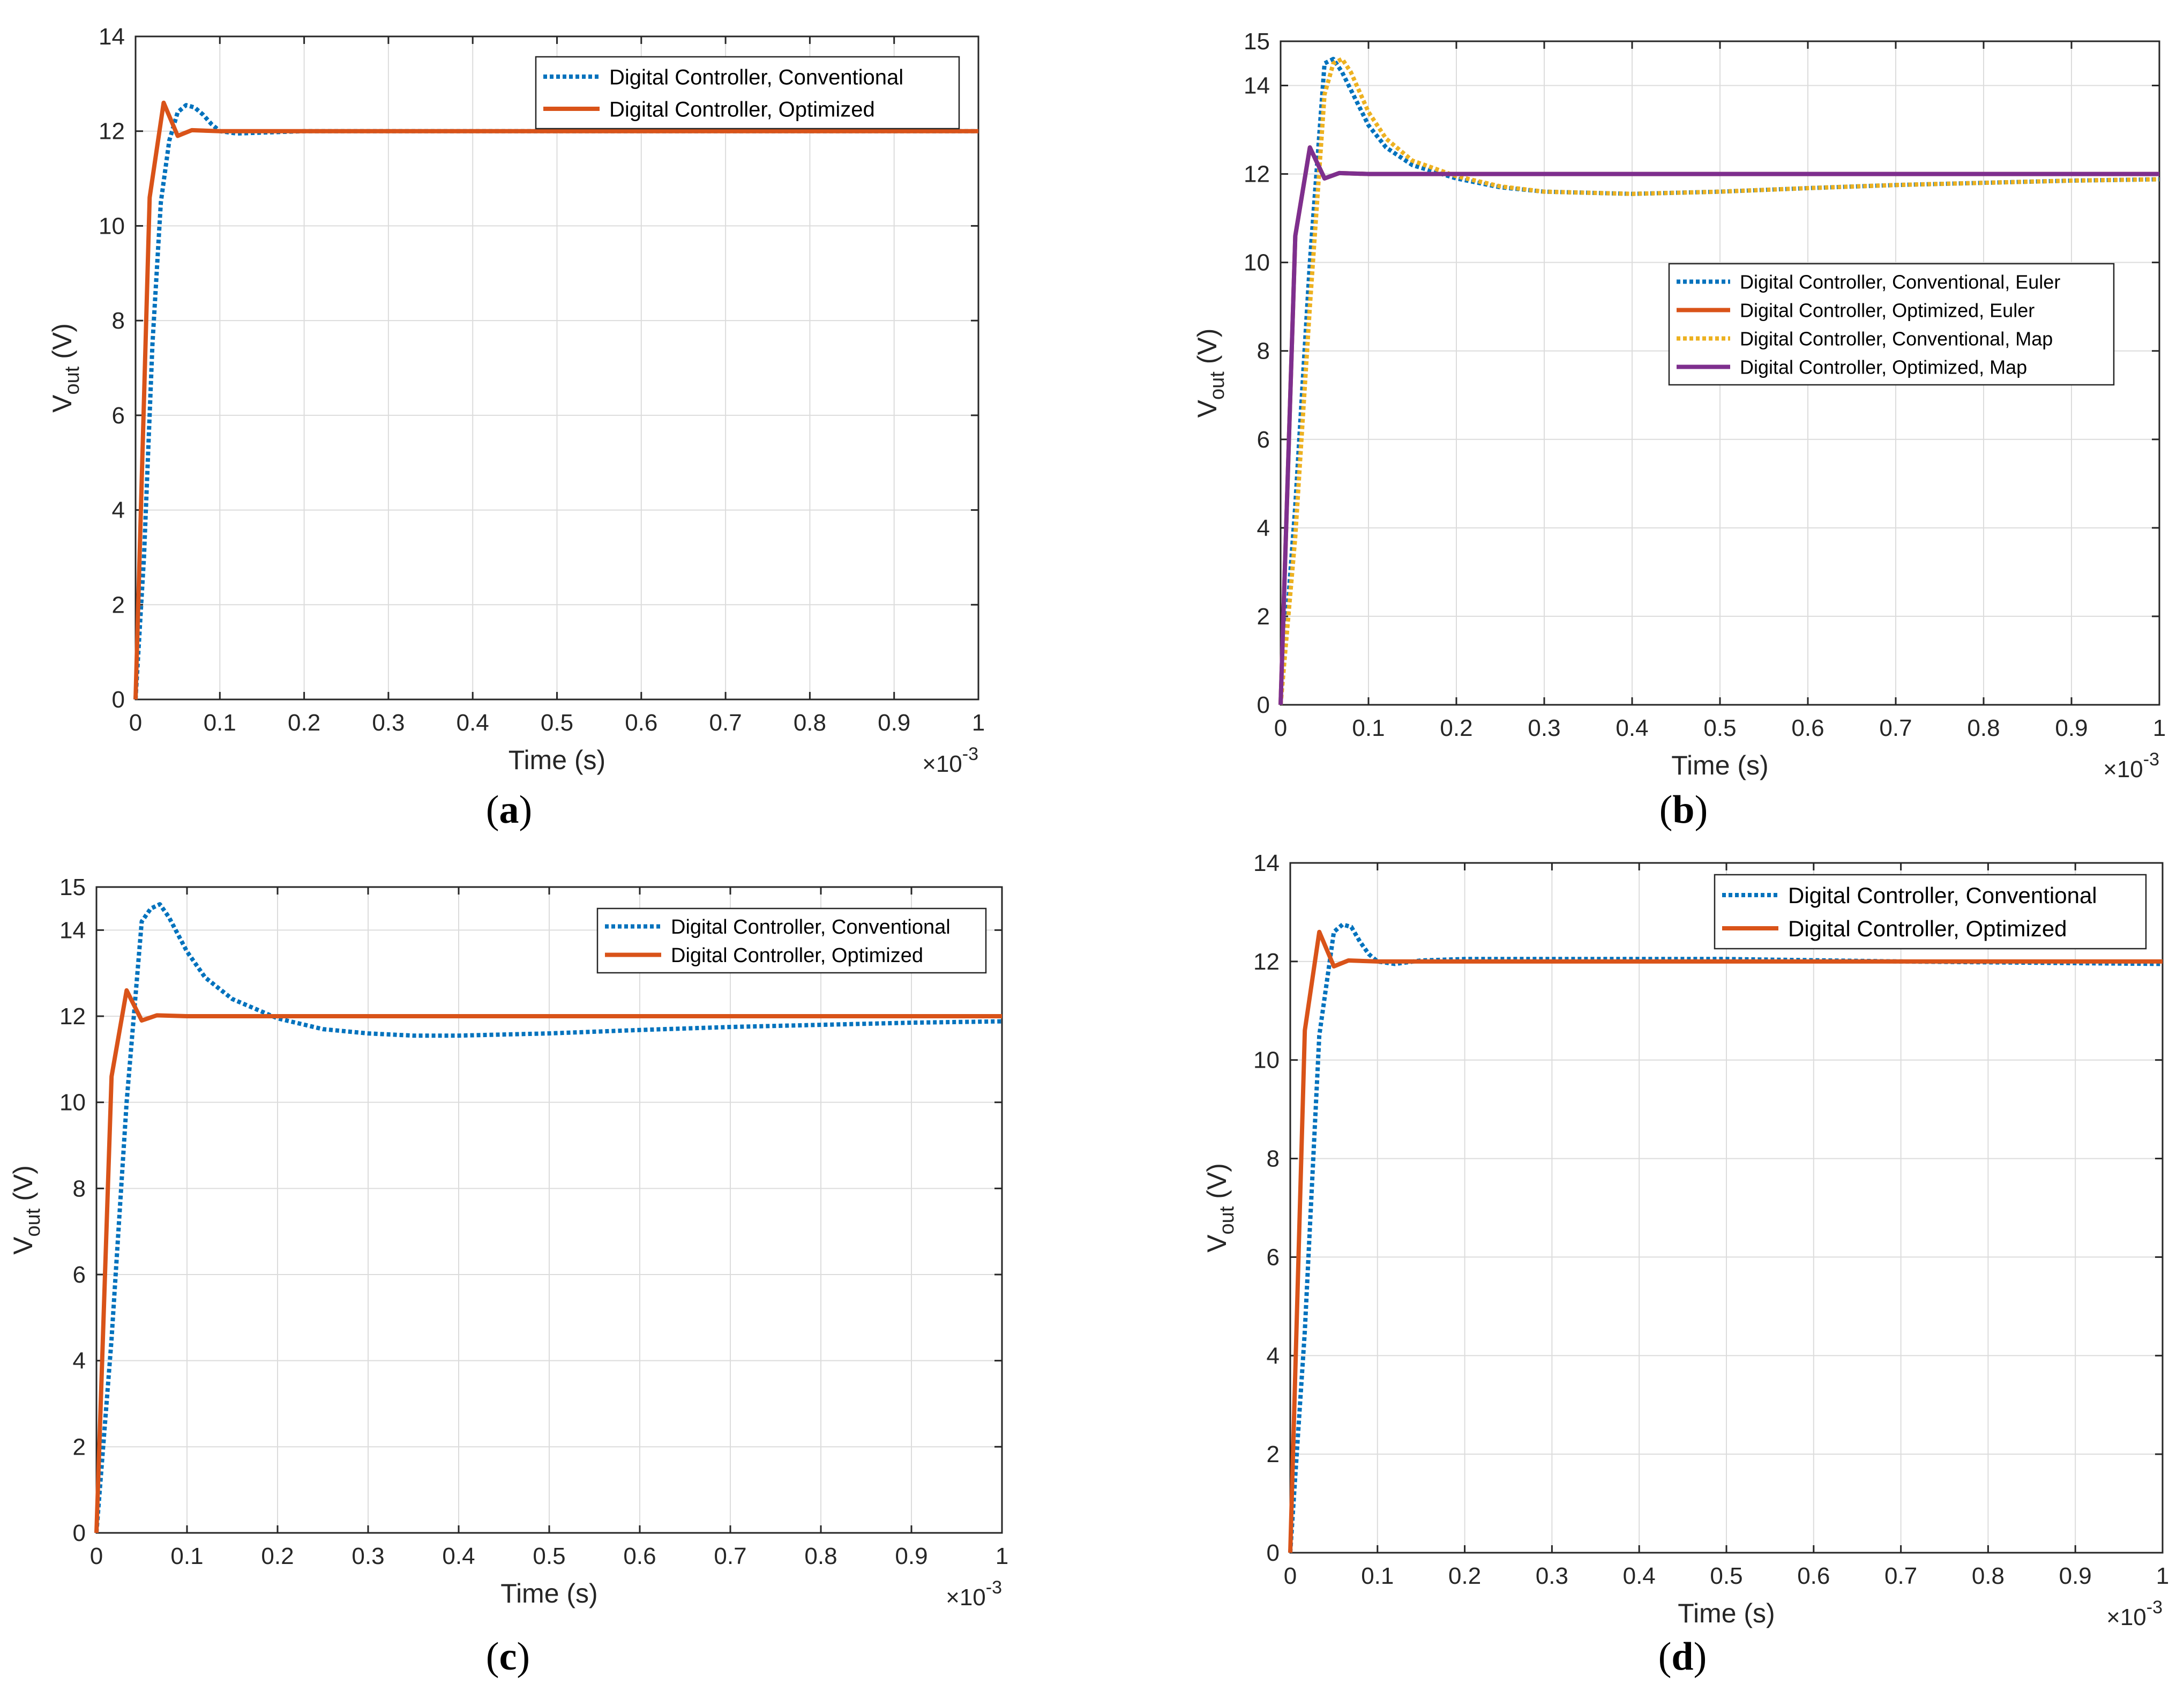  I want to click on legend-label: Digital Controller, Conventional, Map, so click(1896, 338).